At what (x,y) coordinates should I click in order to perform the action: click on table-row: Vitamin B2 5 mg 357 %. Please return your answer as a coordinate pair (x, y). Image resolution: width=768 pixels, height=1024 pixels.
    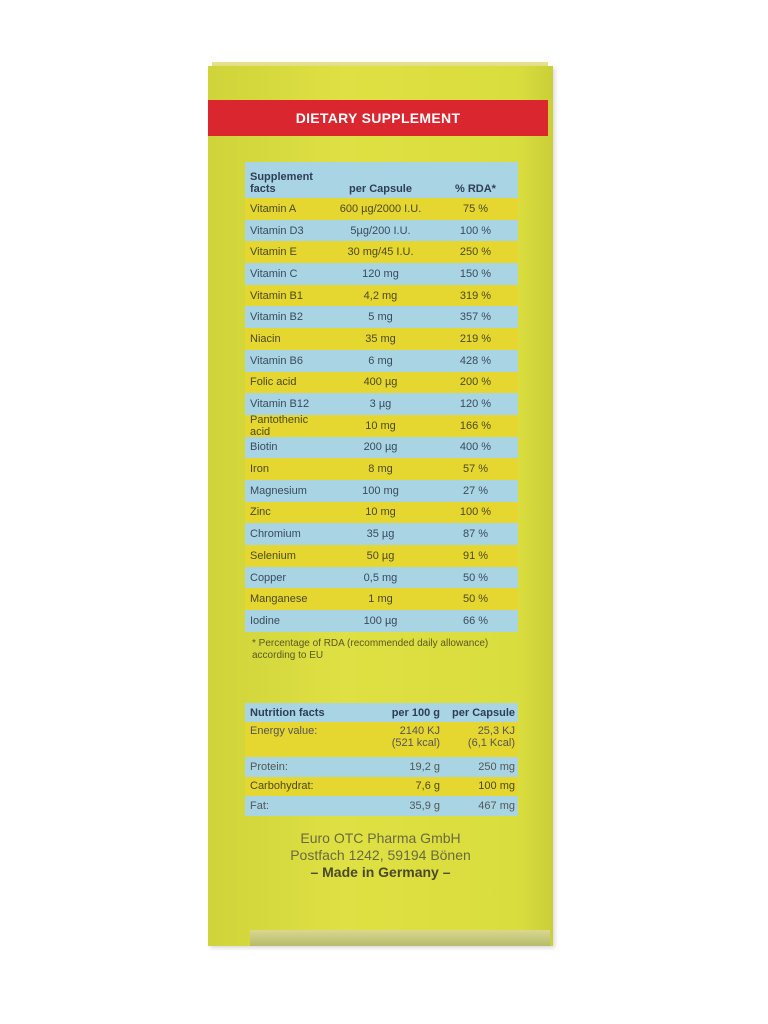
    Looking at the image, I should click on (381, 317).